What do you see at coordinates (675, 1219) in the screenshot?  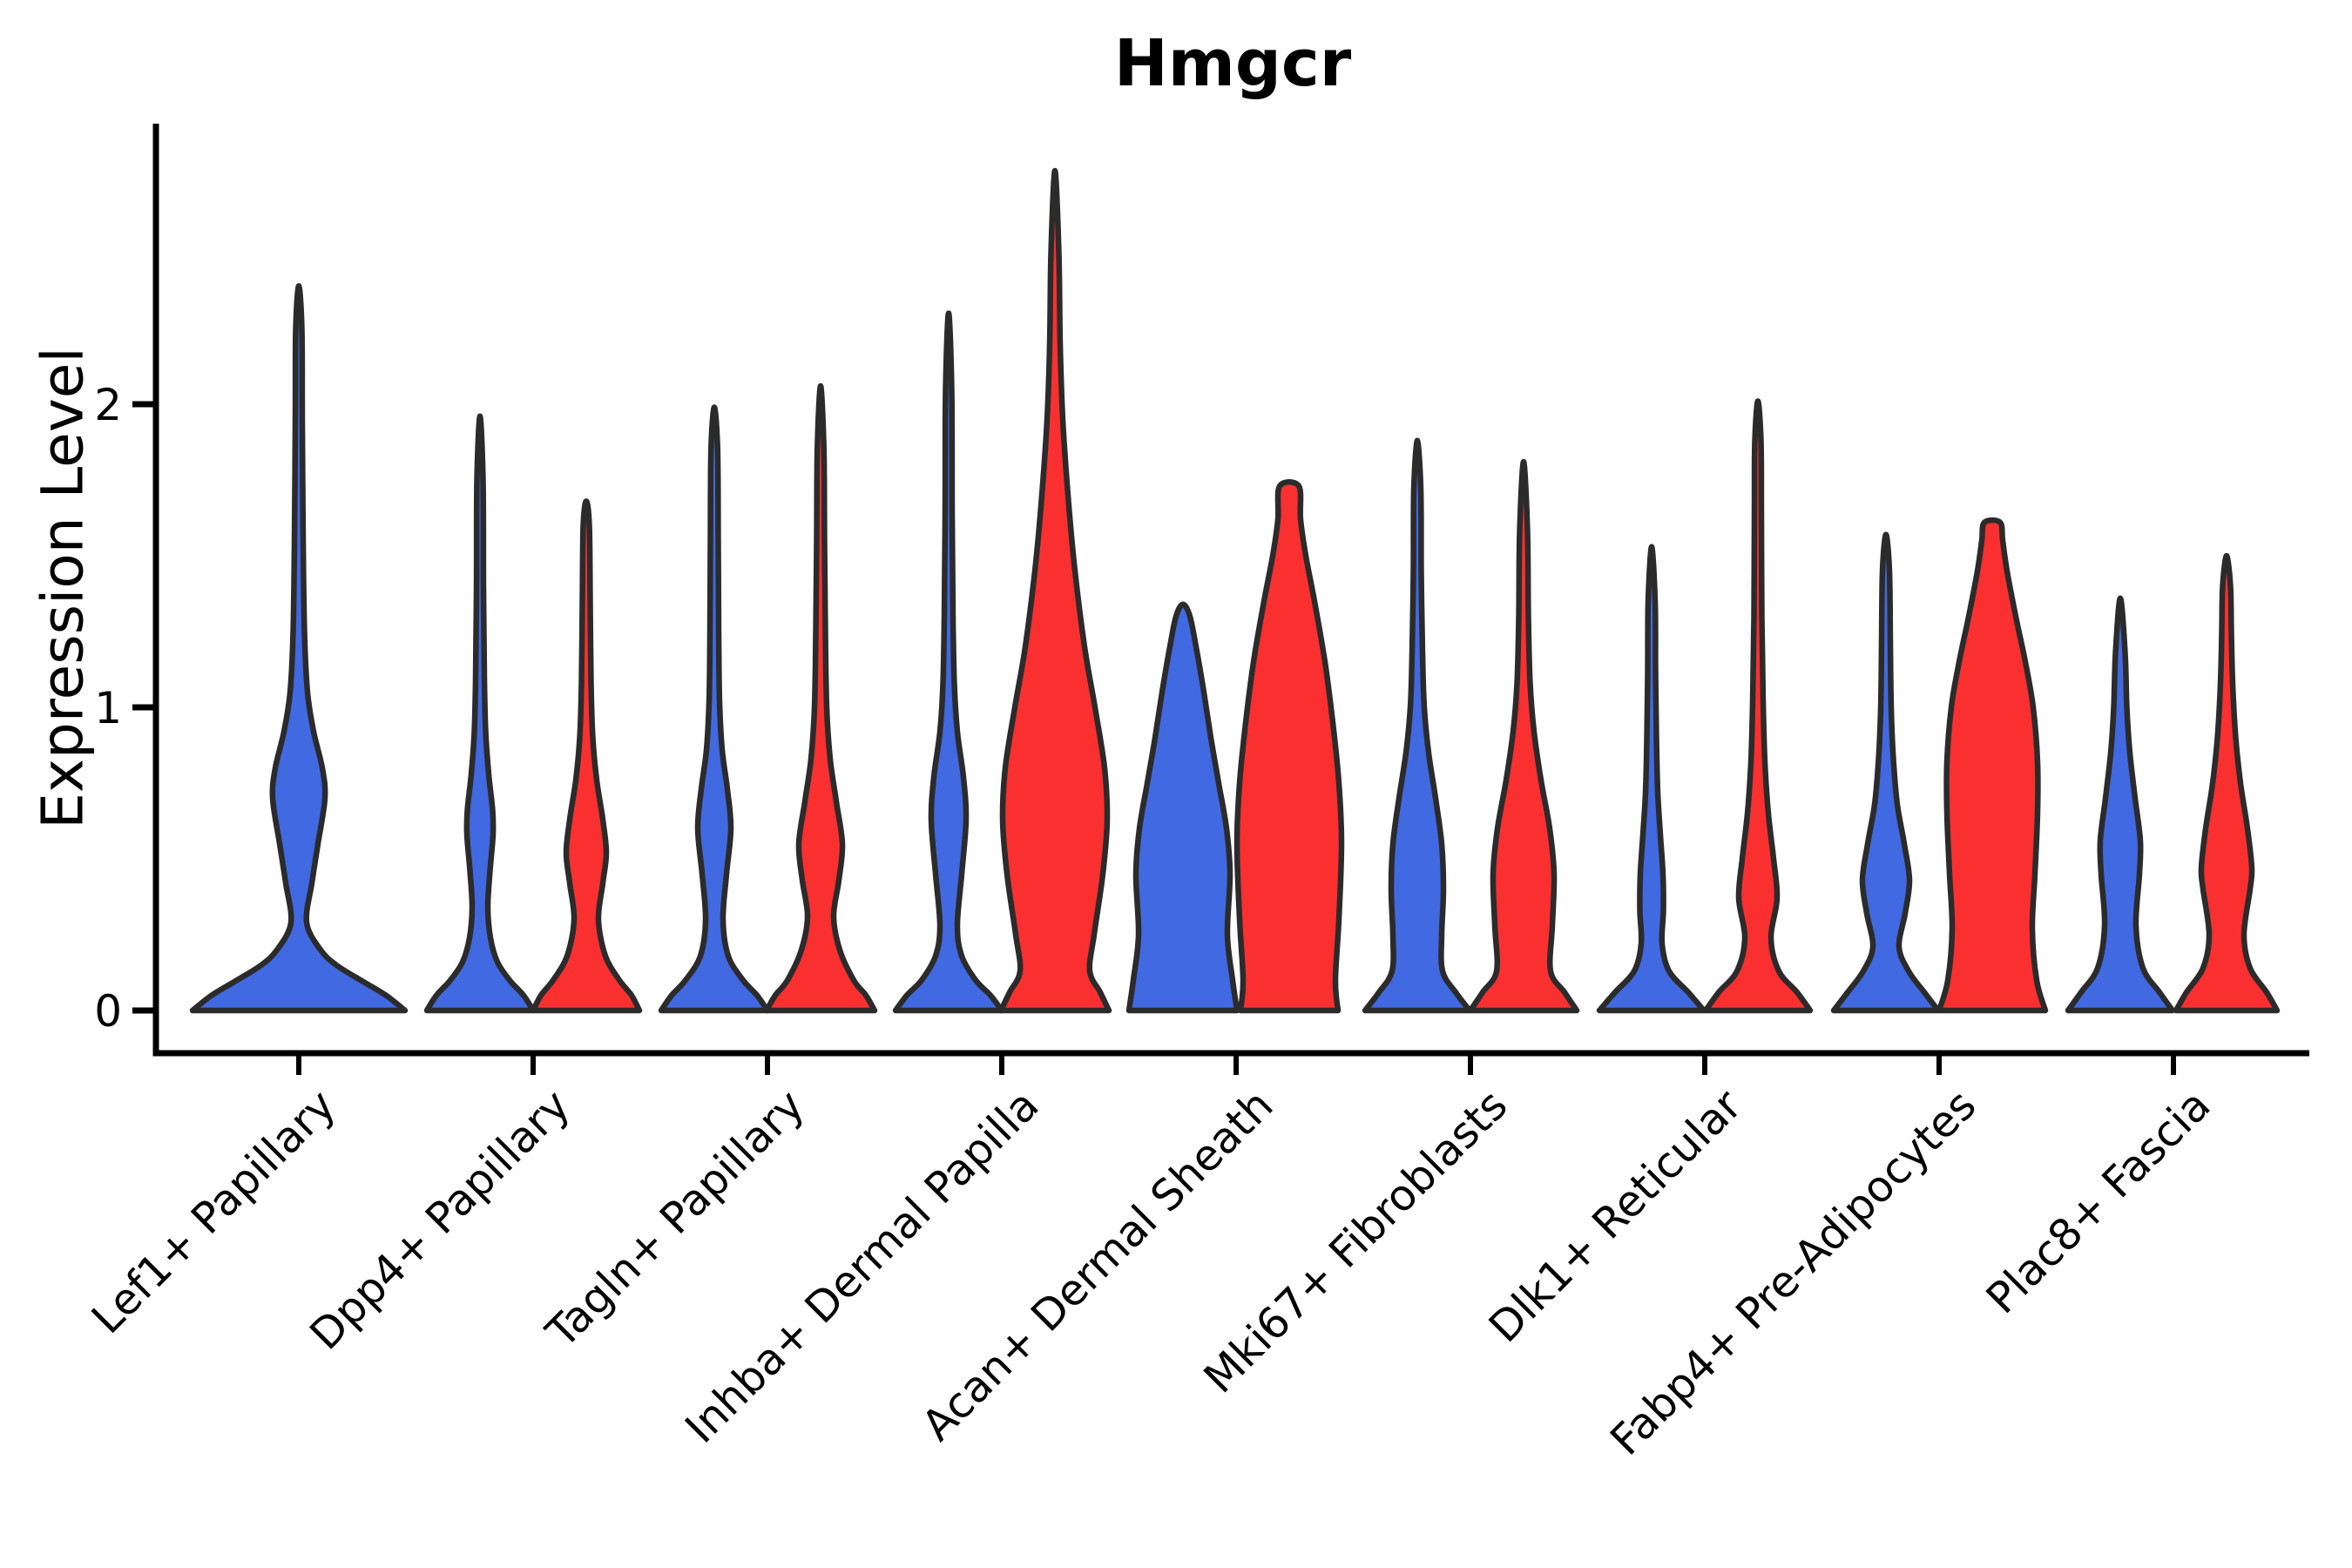 I see `x-category-label: Tagln+ Papillary` at bounding box center [675, 1219].